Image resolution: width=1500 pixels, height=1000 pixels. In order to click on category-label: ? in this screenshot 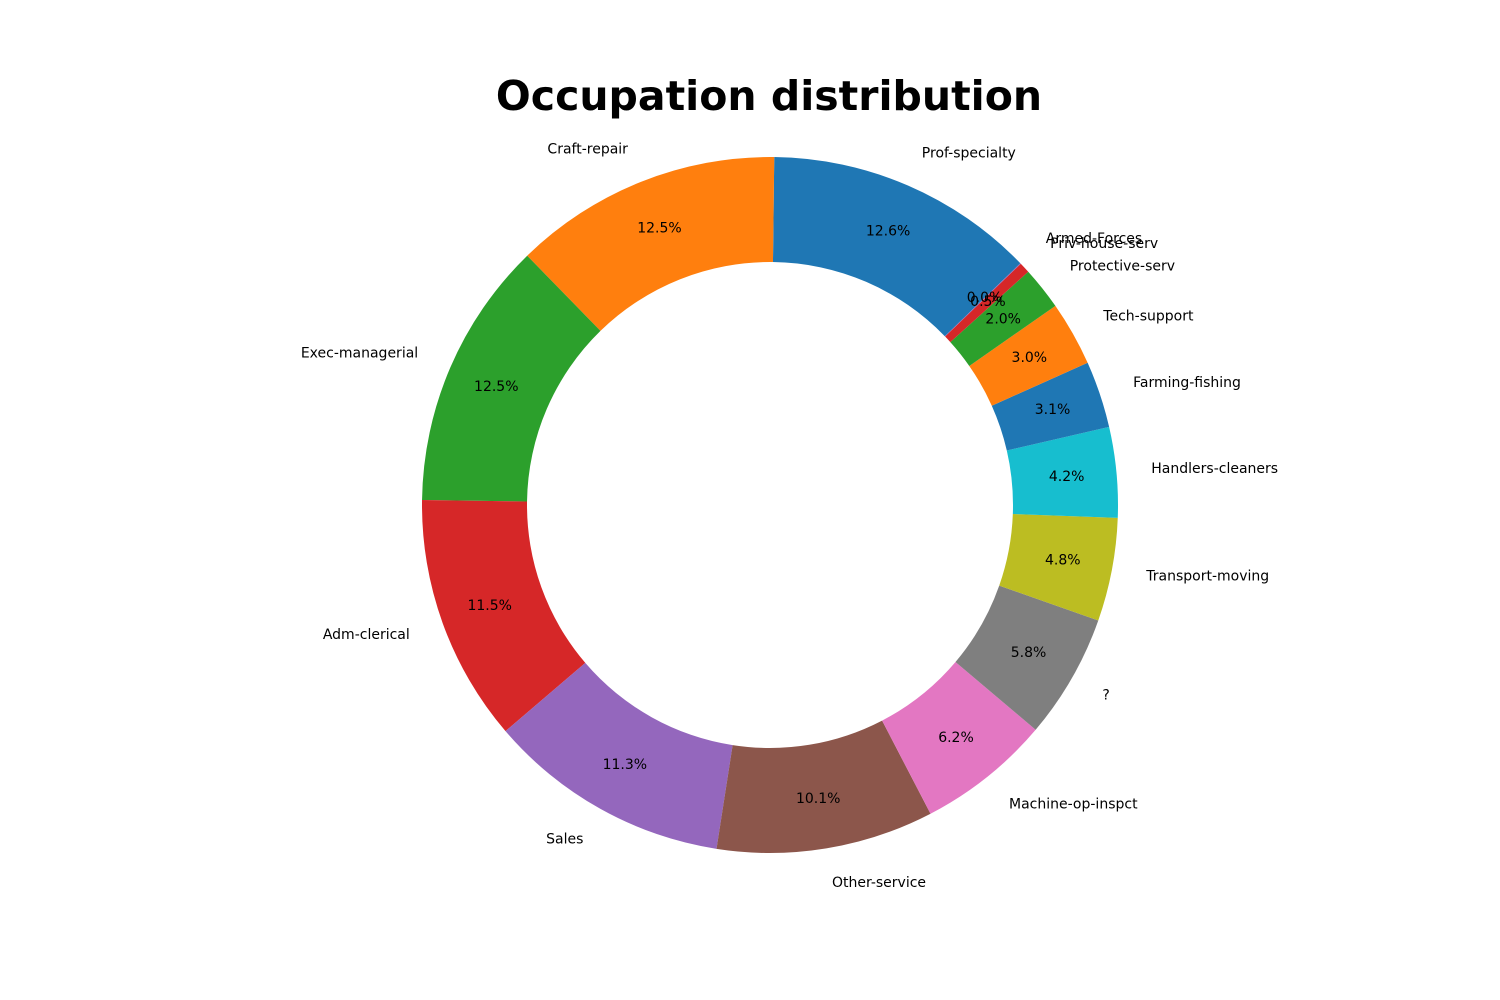, I will do `click(1105, 695)`.